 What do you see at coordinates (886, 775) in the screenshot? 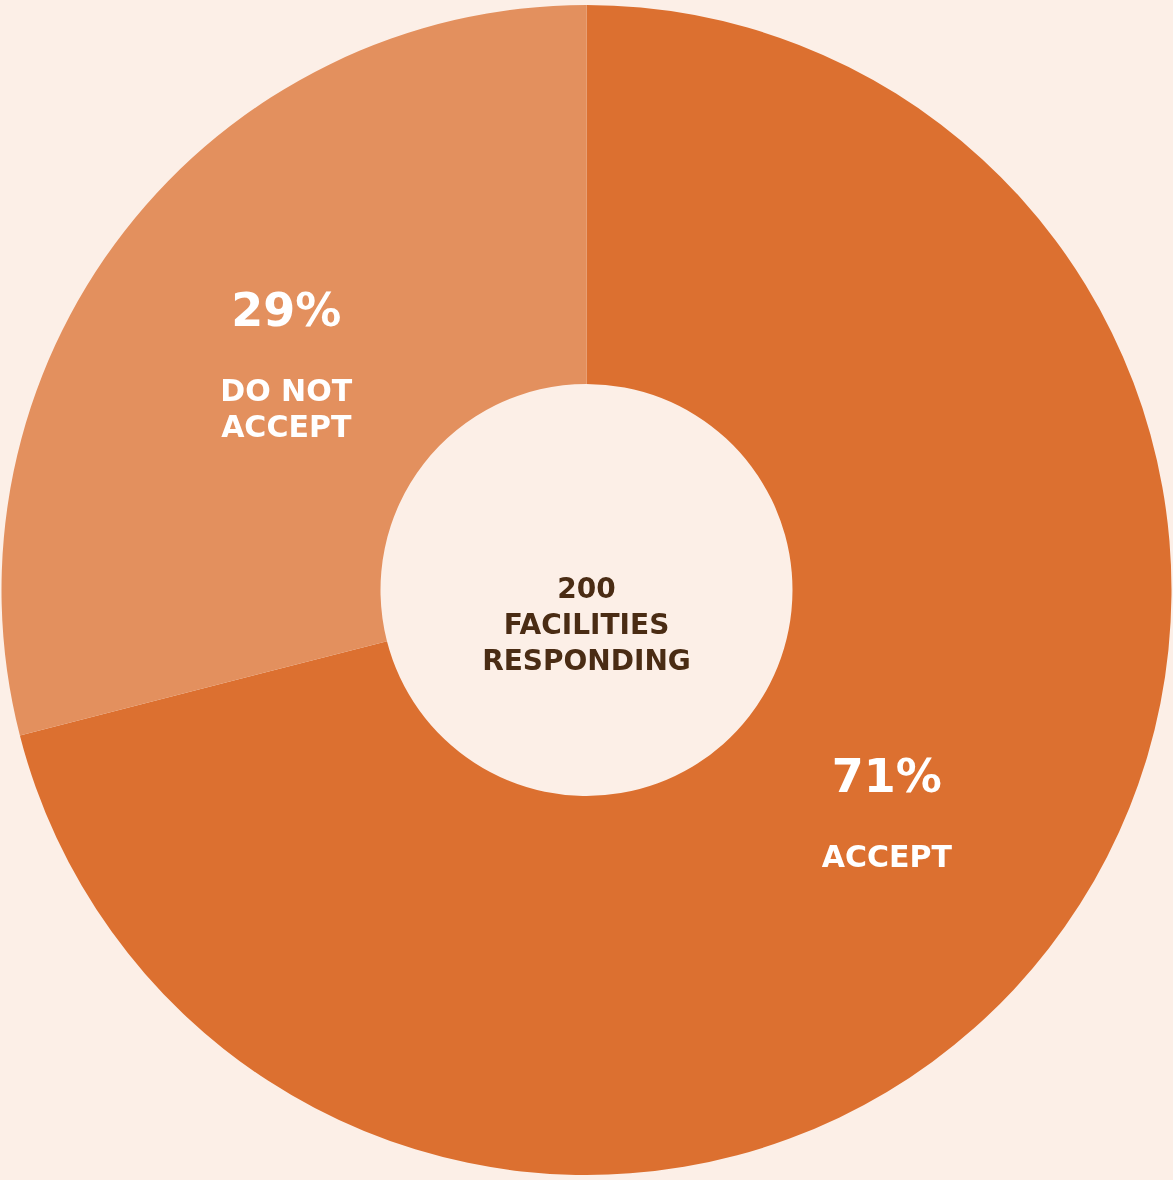
I see `data-label: 71%` at bounding box center [886, 775].